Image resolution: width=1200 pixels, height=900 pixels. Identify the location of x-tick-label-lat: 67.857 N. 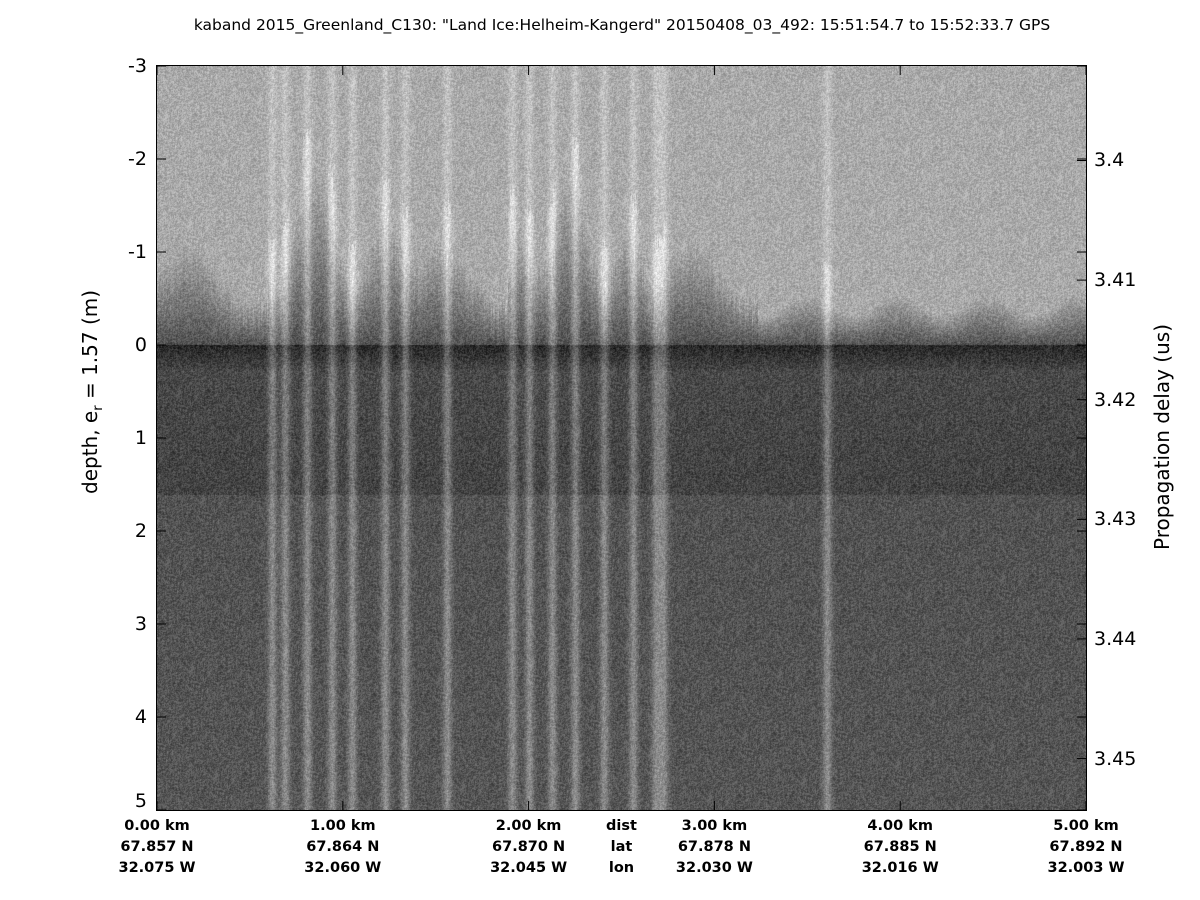
(157, 847).